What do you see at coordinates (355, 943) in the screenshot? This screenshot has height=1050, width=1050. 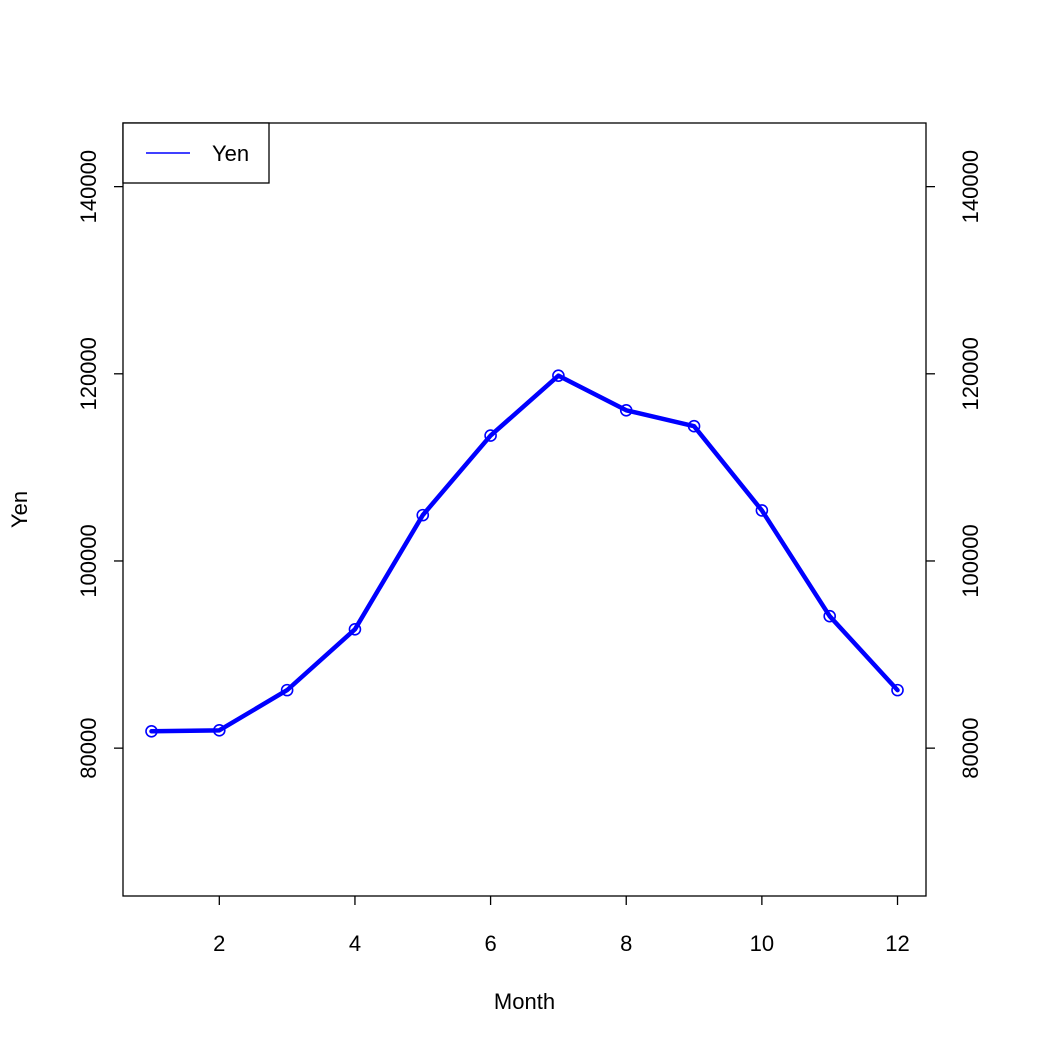 I see `x-tick-label-4: 4` at bounding box center [355, 943].